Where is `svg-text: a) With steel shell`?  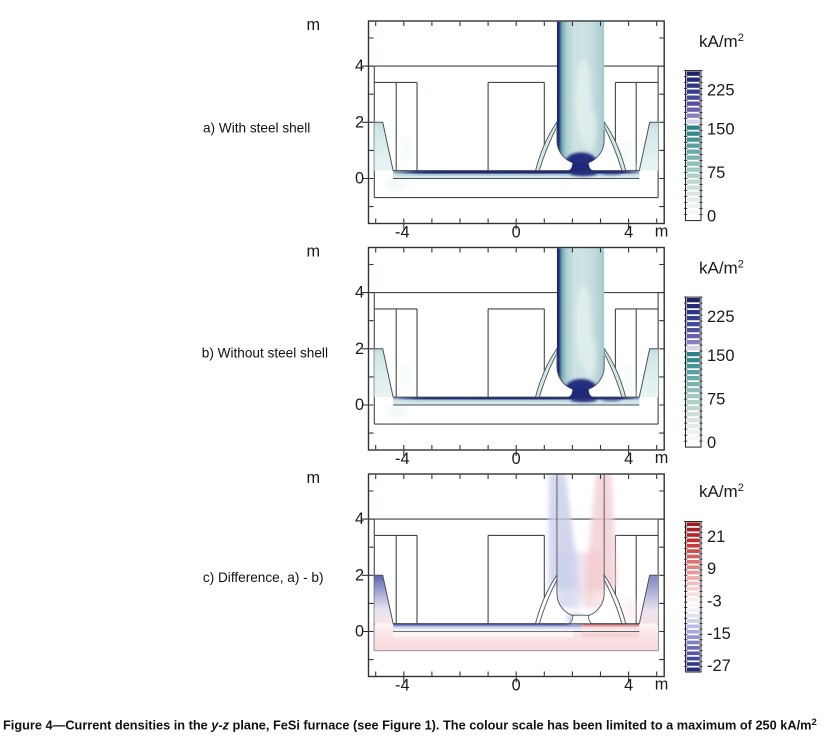
svg-text: a) With steel shell is located at coordinates (256, 128).